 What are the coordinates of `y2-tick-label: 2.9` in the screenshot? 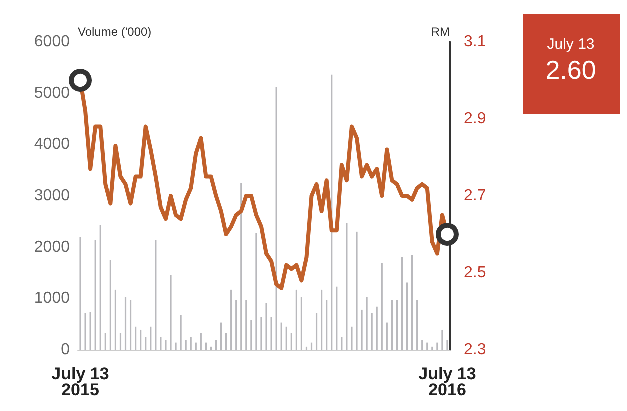 It's located at (475, 119).